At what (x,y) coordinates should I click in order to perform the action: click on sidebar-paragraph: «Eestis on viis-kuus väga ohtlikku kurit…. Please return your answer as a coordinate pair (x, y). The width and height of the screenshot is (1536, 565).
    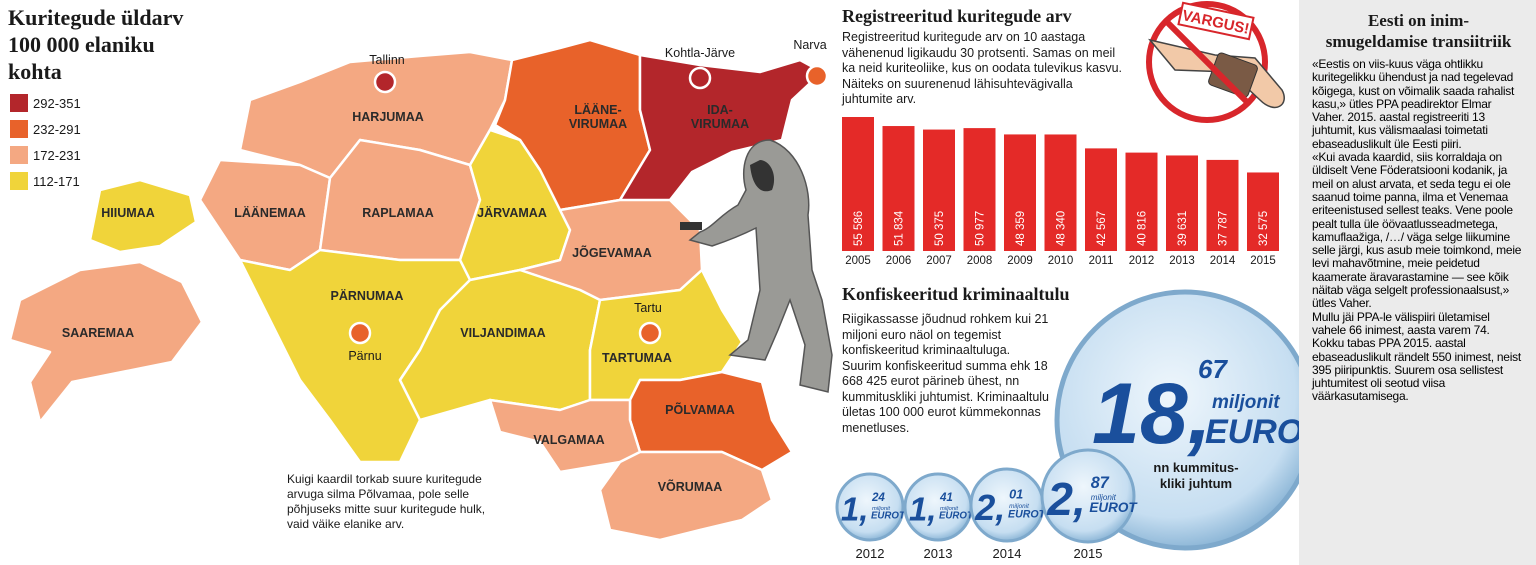
    Looking at the image, I should click on (1413, 104).